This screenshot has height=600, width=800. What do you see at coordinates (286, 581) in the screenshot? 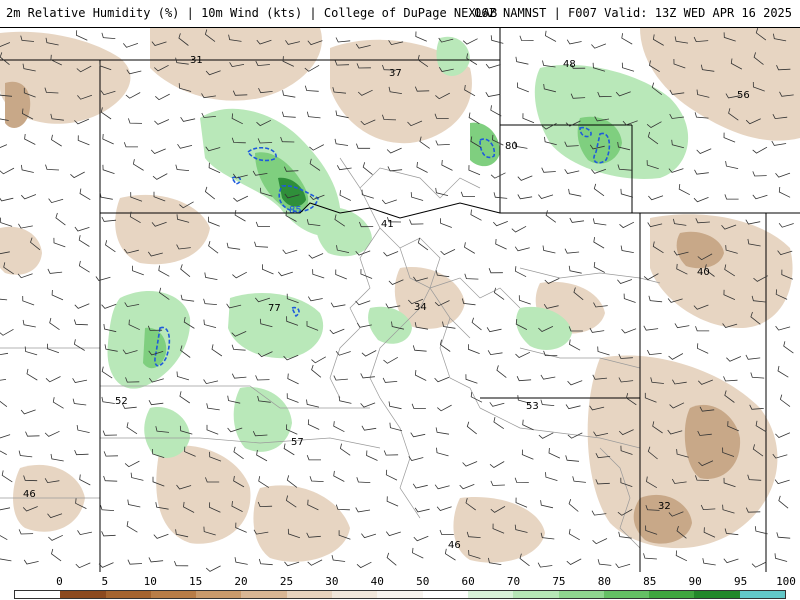
I see `colorbar-tick-label: 25` at bounding box center [286, 581].